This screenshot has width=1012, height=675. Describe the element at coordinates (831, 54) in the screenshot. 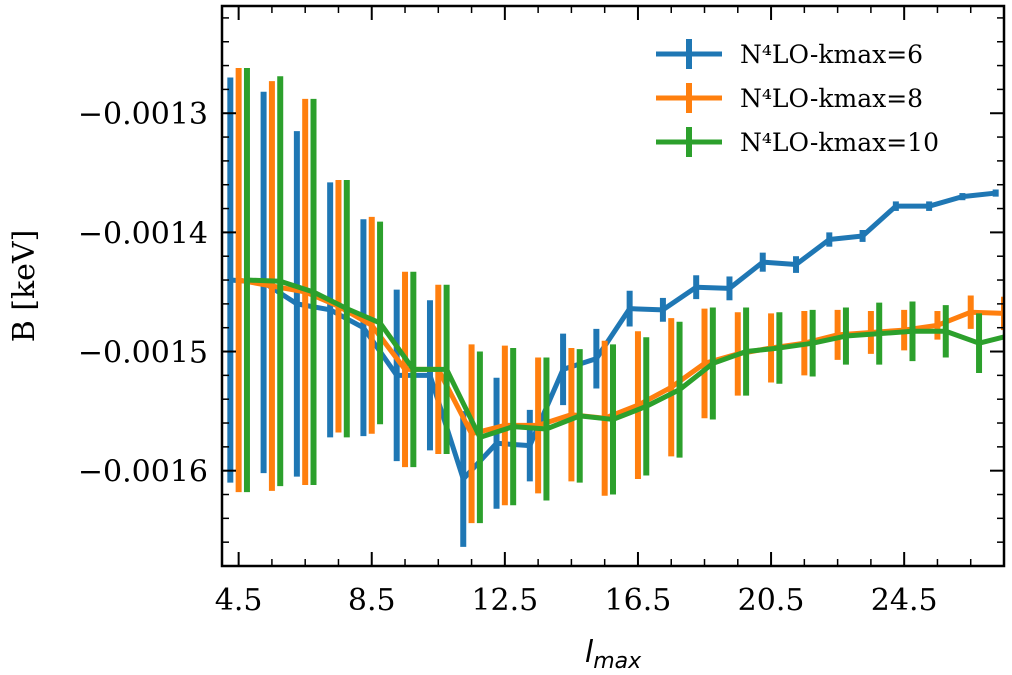

I see `legend-label-0: N⁴LO-kmax=6` at that location.